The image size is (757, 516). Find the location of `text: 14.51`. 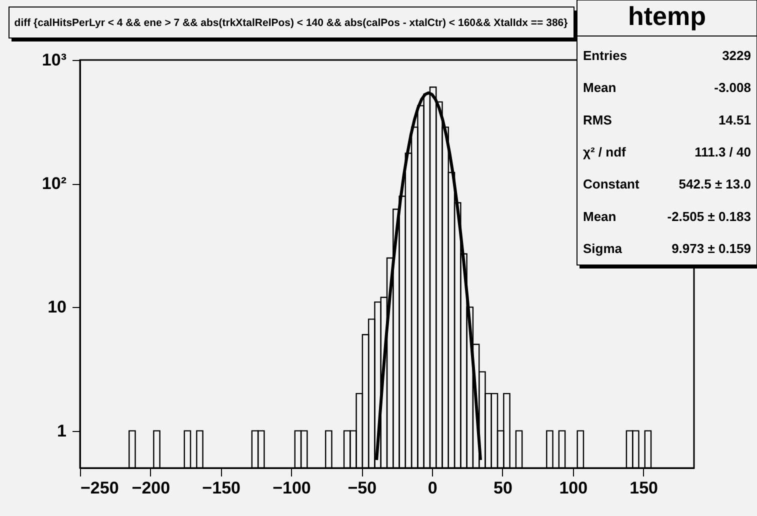

text: 14.51 is located at coordinates (734, 120).